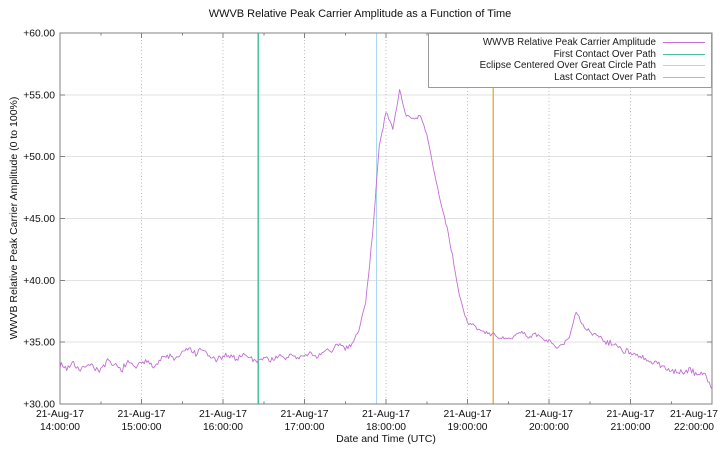 The image size is (720, 450). What do you see at coordinates (39, 405) in the screenshot?
I see `y-tick-label: +30.00` at bounding box center [39, 405].